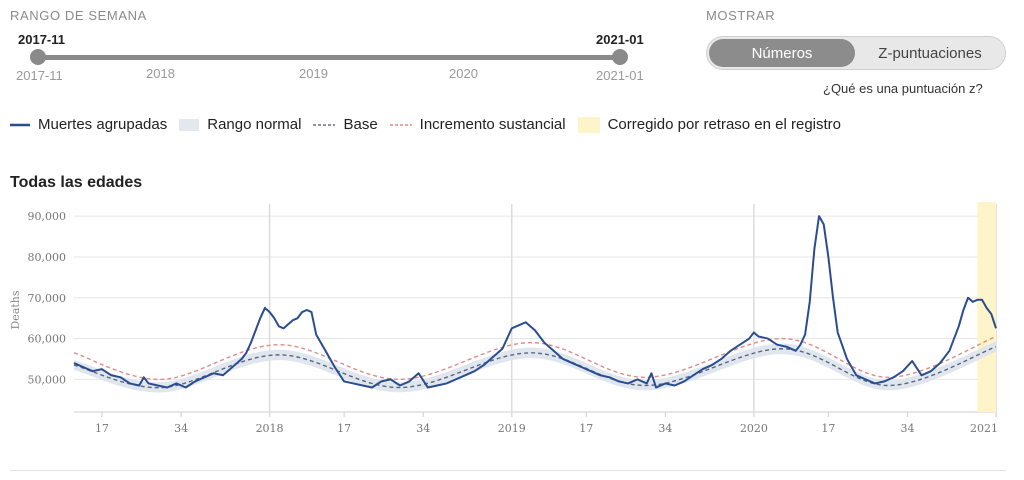  I want to click on week-range-section-label: RANGO DE SEMANA, so click(78, 15).